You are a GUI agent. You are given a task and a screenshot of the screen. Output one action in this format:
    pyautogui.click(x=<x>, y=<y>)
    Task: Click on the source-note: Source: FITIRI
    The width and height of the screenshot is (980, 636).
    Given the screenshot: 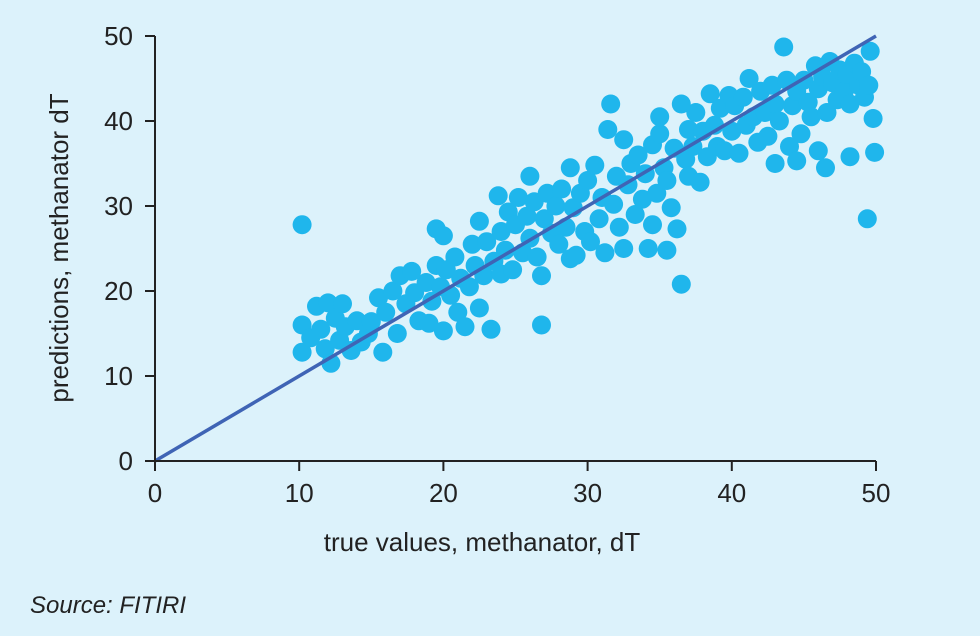 What is the action you would take?
    pyautogui.click(x=108, y=605)
    